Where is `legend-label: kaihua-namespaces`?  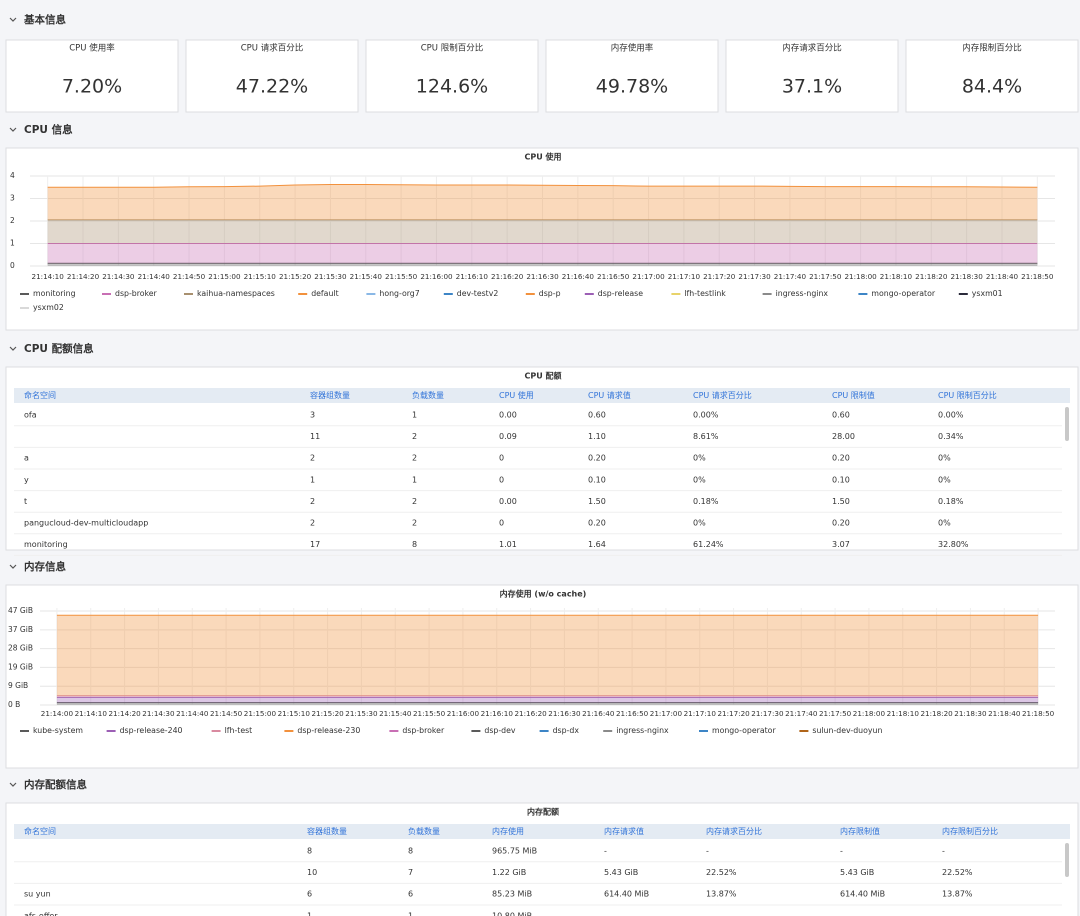 legend-label: kaihua-namespaces is located at coordinates (236, 293).